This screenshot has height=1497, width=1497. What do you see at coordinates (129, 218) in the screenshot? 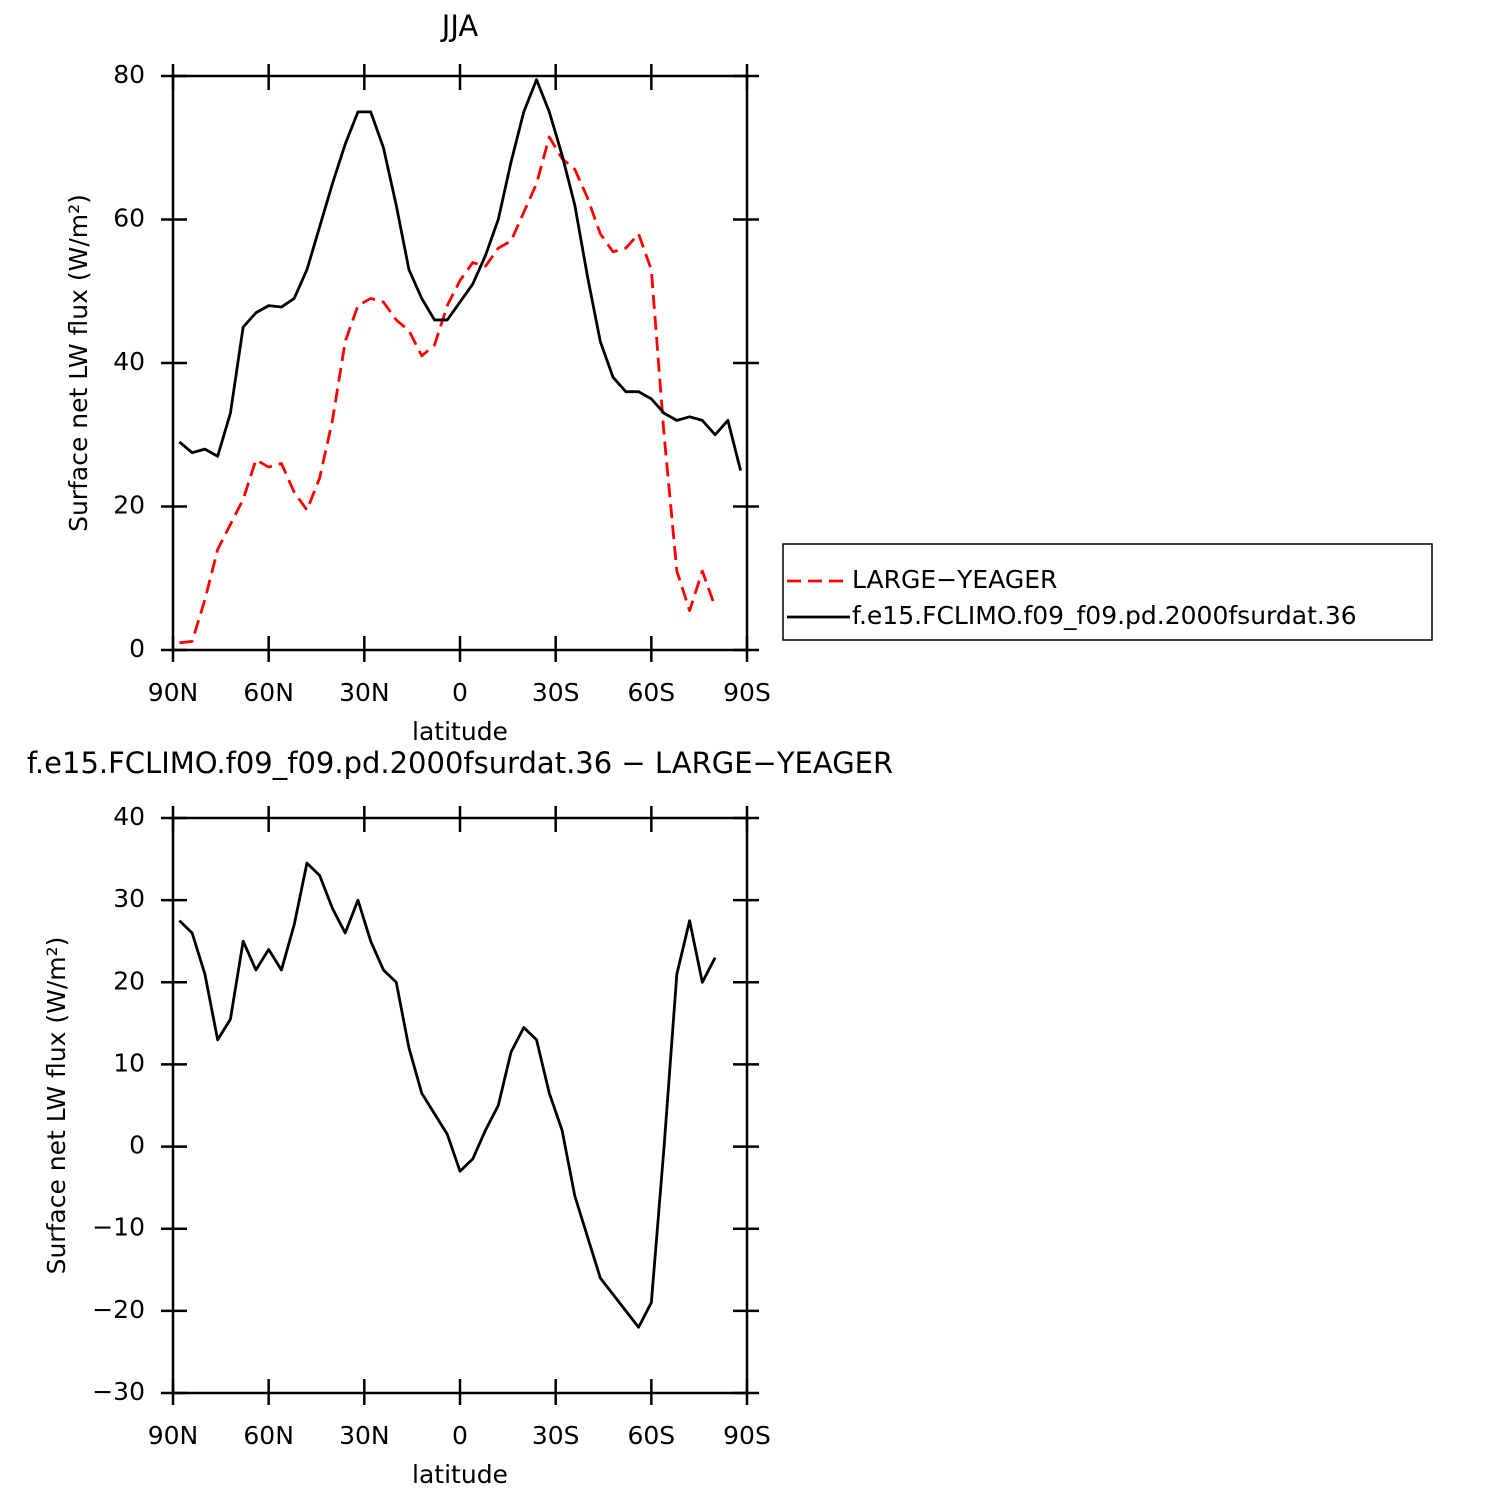
I see `y-tick-label: 60` at bounding box center [129, 218].